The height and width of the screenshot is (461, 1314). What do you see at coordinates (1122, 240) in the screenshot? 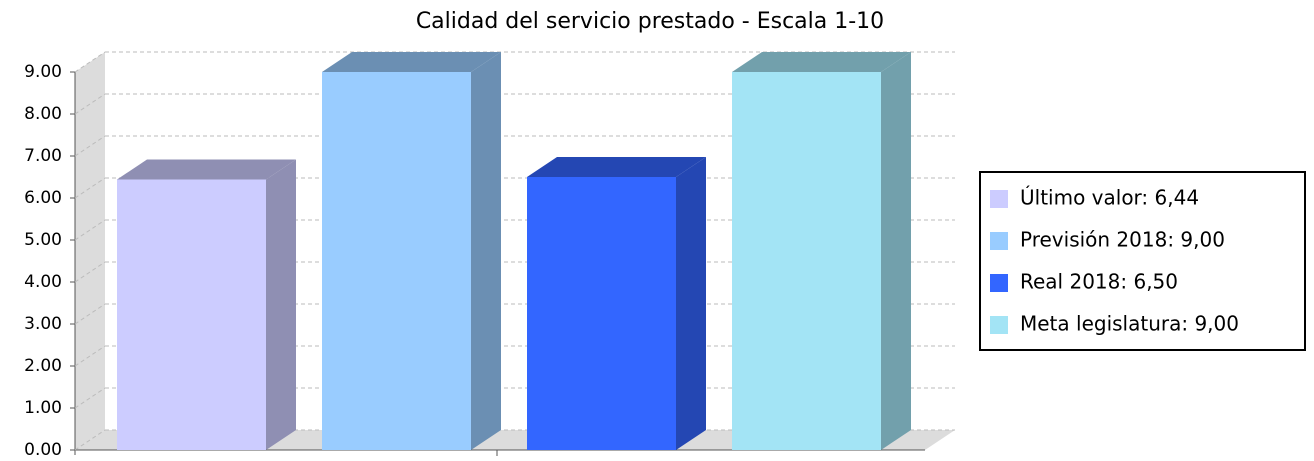
I see `legend-label: Previsión 2018: 9,00` at bounding box center [1122, 240].